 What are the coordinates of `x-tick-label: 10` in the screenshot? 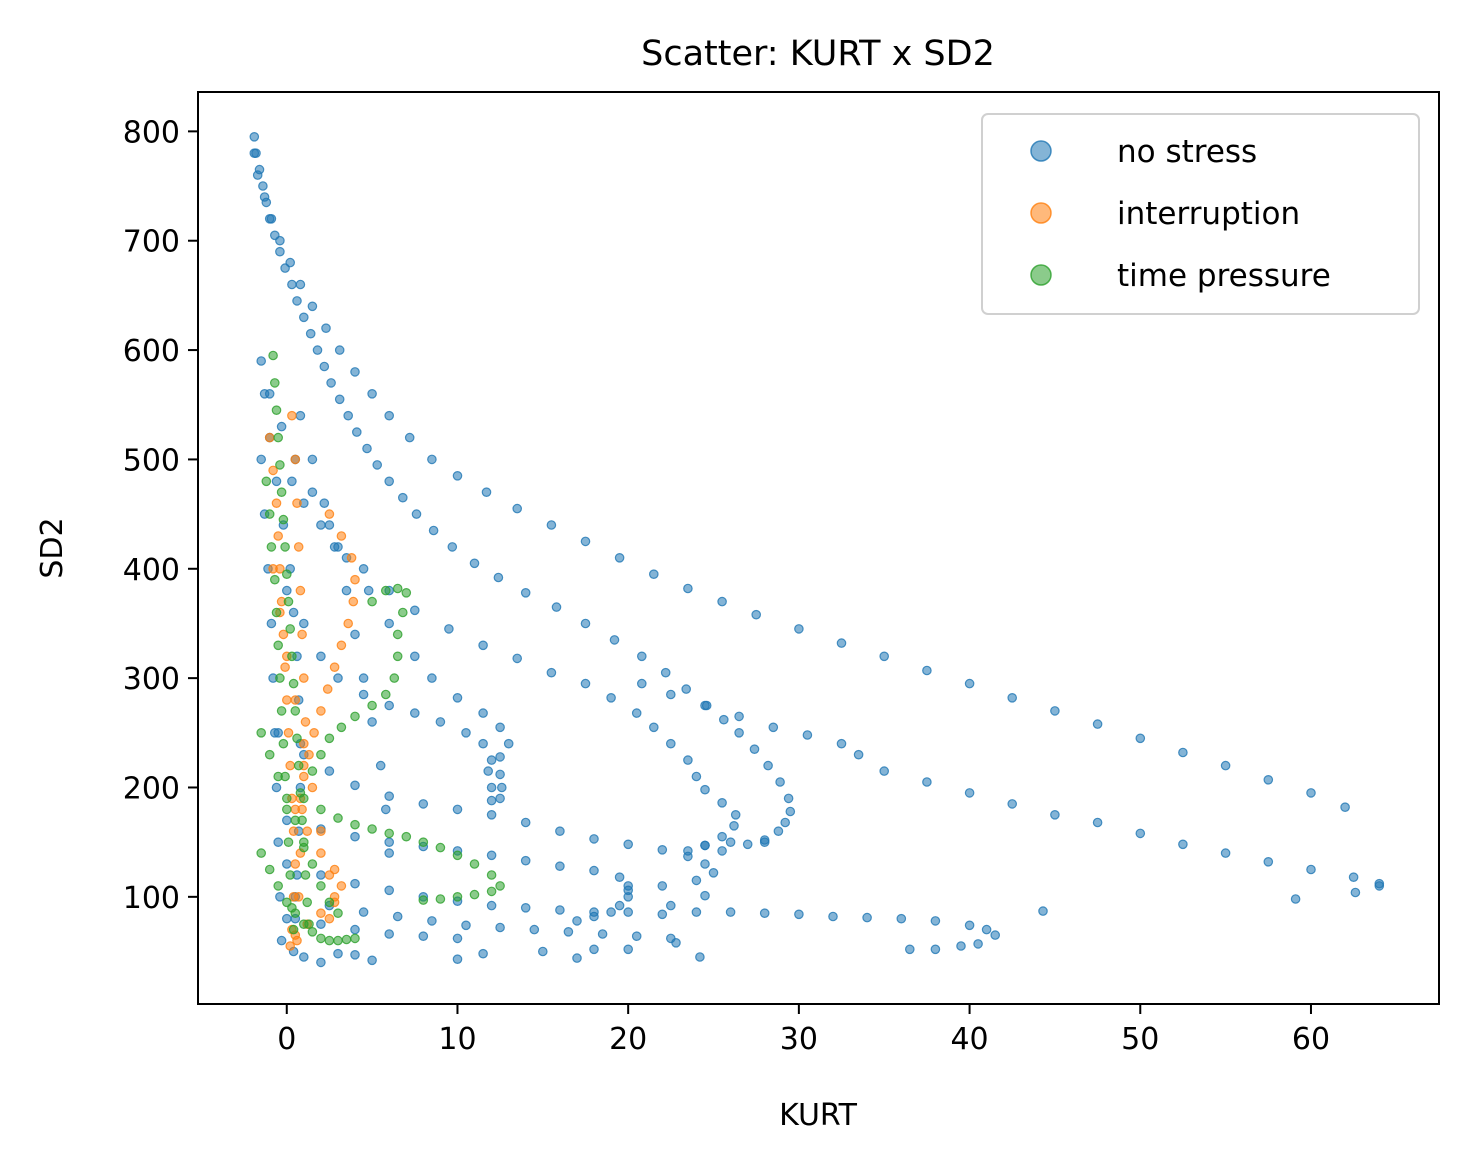 It's located at (457, 1039).